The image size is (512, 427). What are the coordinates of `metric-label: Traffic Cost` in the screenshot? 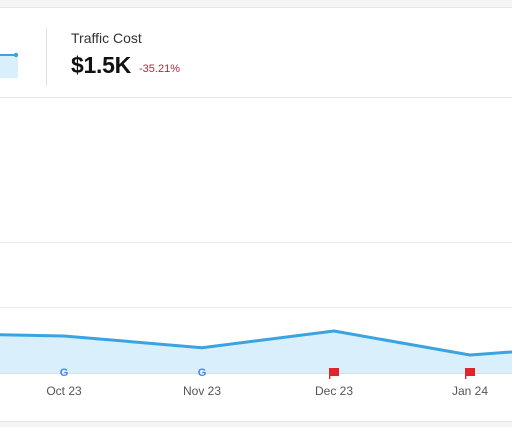 It's located at (106, 38).